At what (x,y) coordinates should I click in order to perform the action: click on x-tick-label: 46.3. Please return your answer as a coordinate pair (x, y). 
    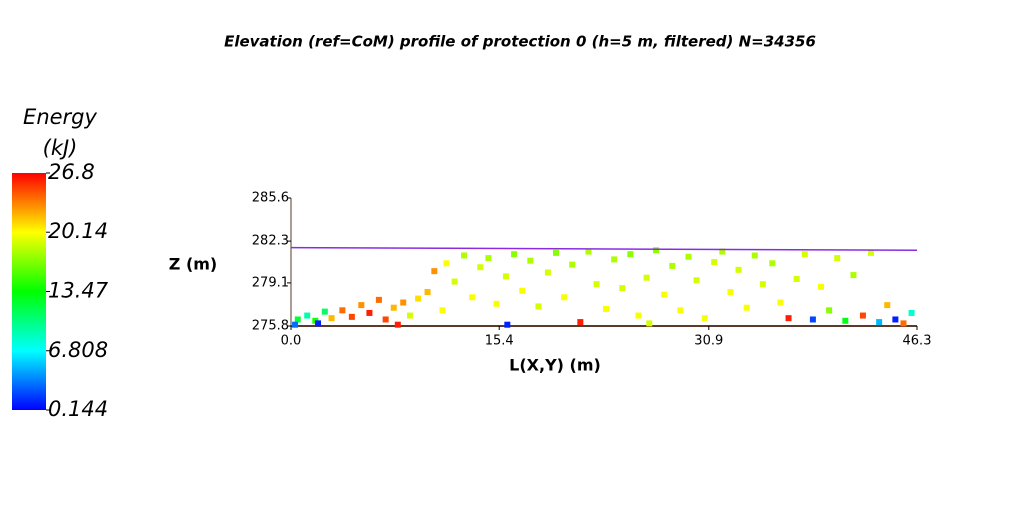
    Looking at the image, I should click on (917, 341).